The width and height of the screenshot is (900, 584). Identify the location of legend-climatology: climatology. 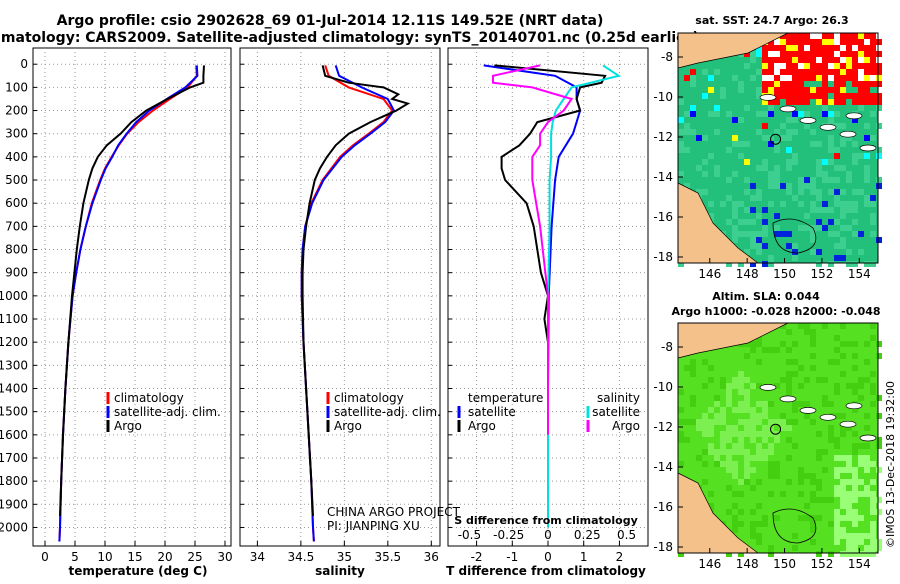
(149, 398).